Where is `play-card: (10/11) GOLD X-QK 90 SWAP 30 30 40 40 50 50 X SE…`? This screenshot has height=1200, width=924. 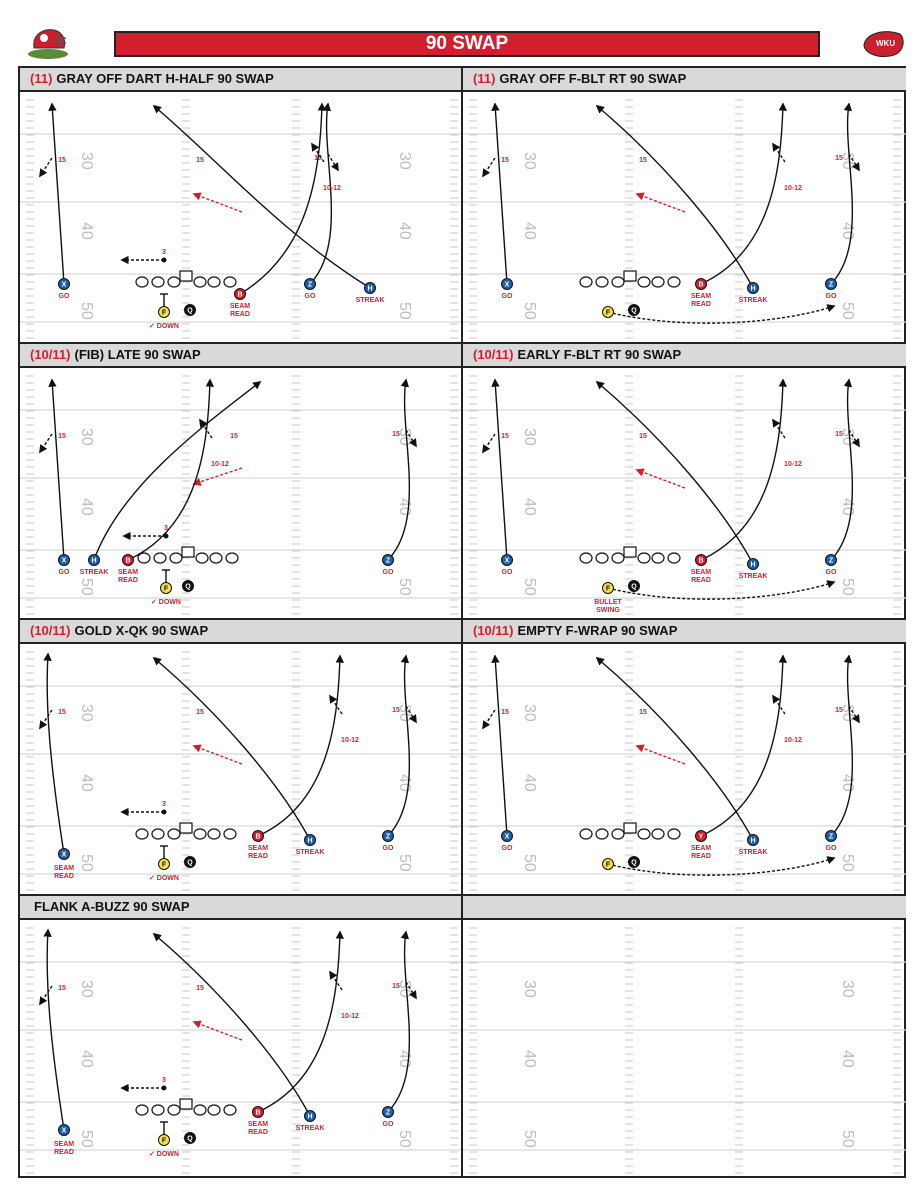
play-card: (10/11) GOLD X-QK 90 SWAP 30 30 40 40 50 50 X SE… is located at coordinates (241, 758).